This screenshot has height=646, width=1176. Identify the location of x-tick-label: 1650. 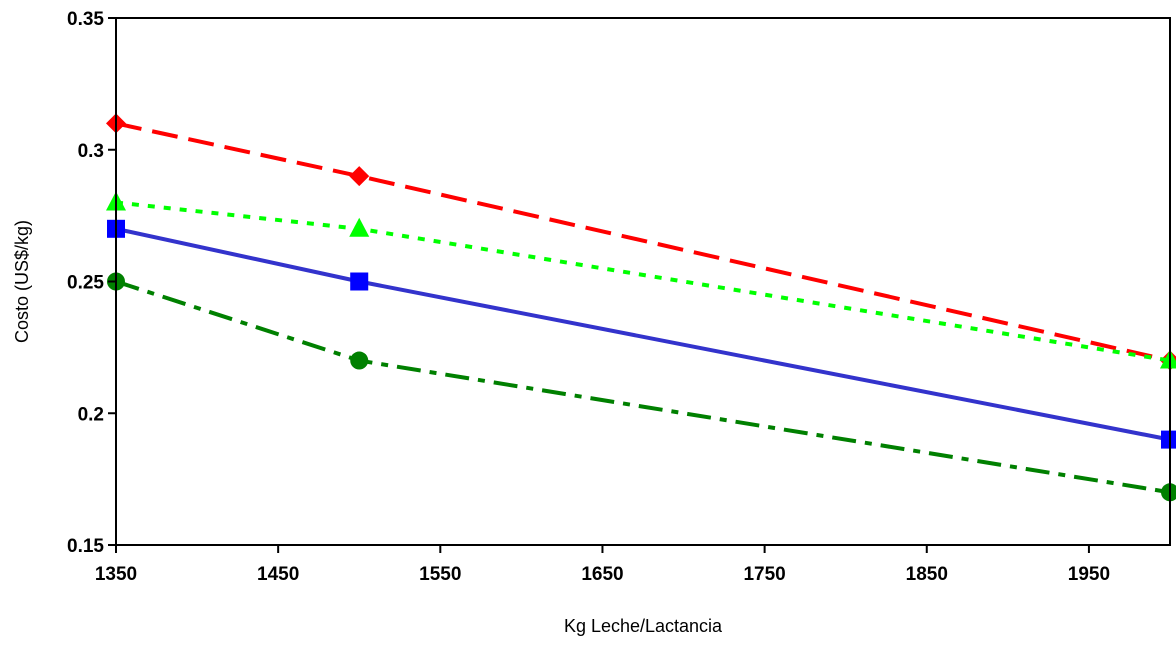
(602, 574).